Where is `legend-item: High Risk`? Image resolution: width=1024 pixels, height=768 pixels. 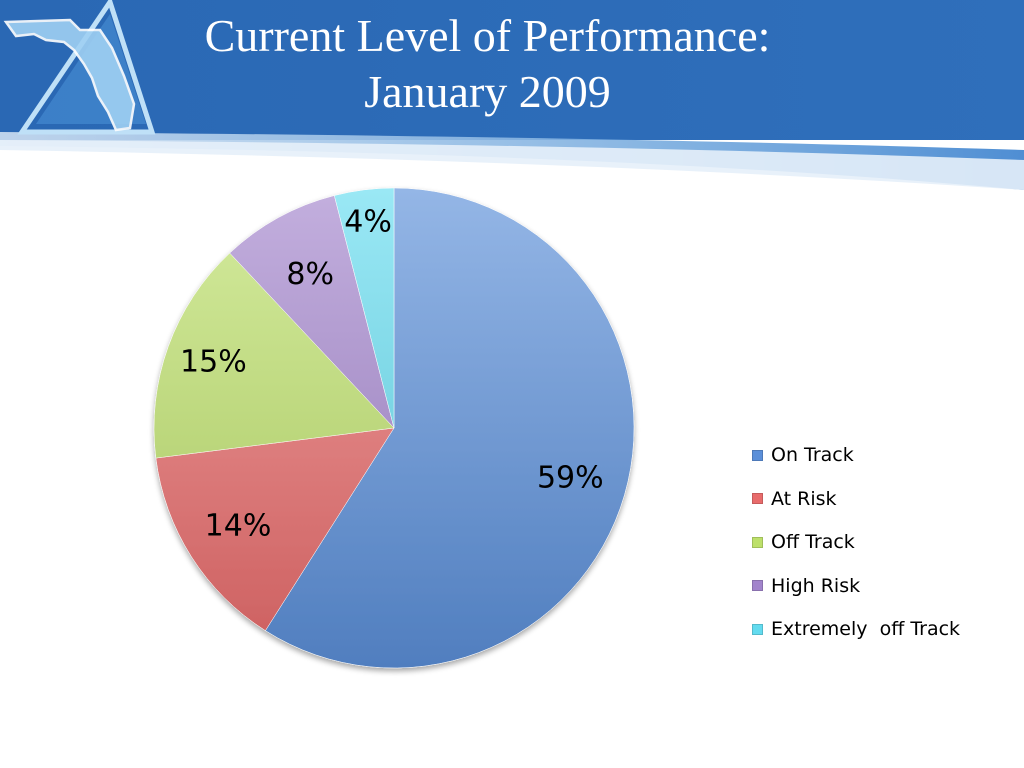 legend-item: High Risk is located at coordinates (856, 586).